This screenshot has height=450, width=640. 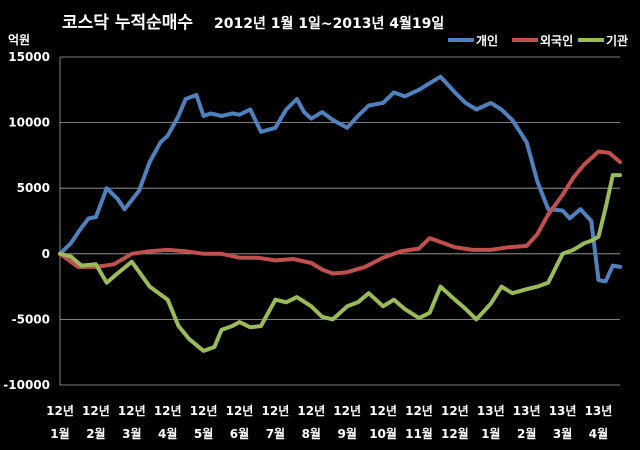 I want to click on y-tick-label: -10000, so click(x=26, y=385).